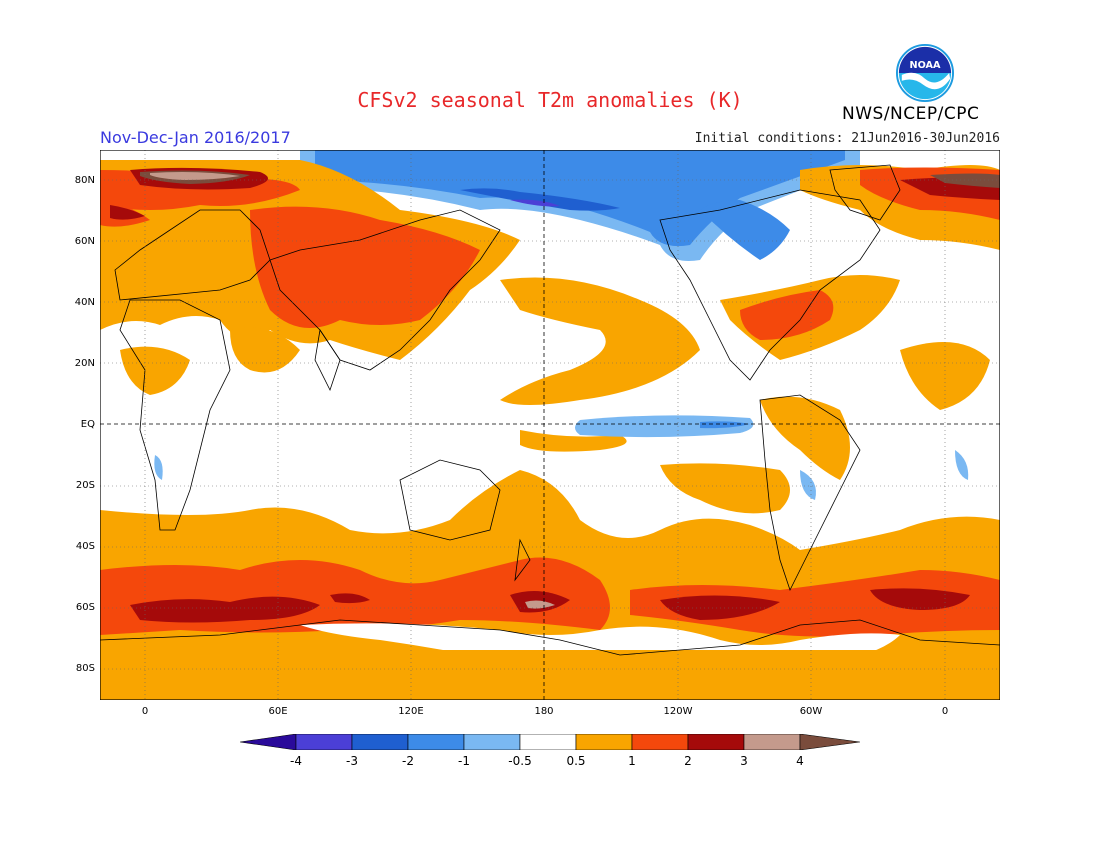  What do you see at coordinates (811, 711) in the screenshot?
I see `lon-label: 60W` at bounding box center [811, 711].